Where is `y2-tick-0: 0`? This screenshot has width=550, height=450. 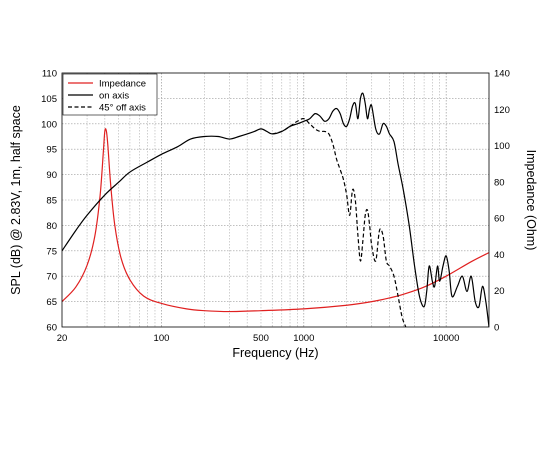
y2-tick-0: 0 is located at coordinates (496, 328).